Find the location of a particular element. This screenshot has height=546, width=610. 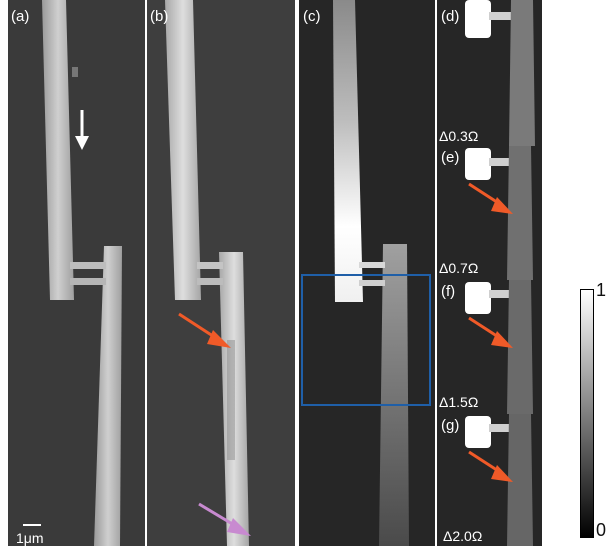

lower-wire-signal is located at coordinates (394, 395).